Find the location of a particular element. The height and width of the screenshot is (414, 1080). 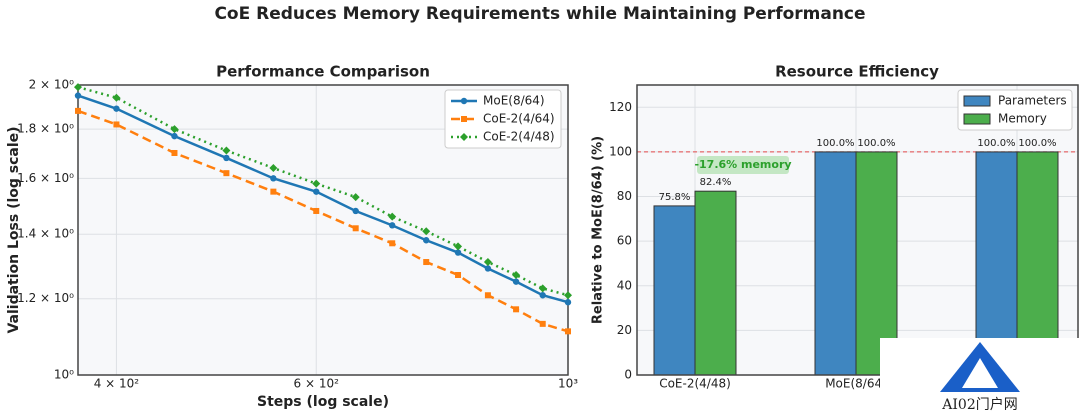

y-tick-label: 120 is located at coordinates (620, 107).